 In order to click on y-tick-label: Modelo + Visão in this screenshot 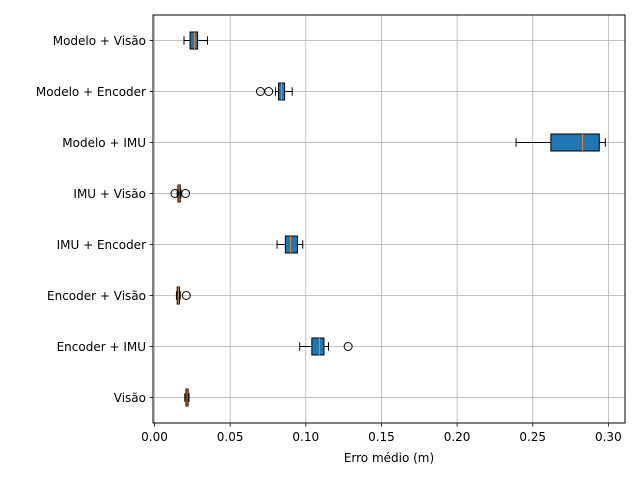, I will do `click(99, 41)`.